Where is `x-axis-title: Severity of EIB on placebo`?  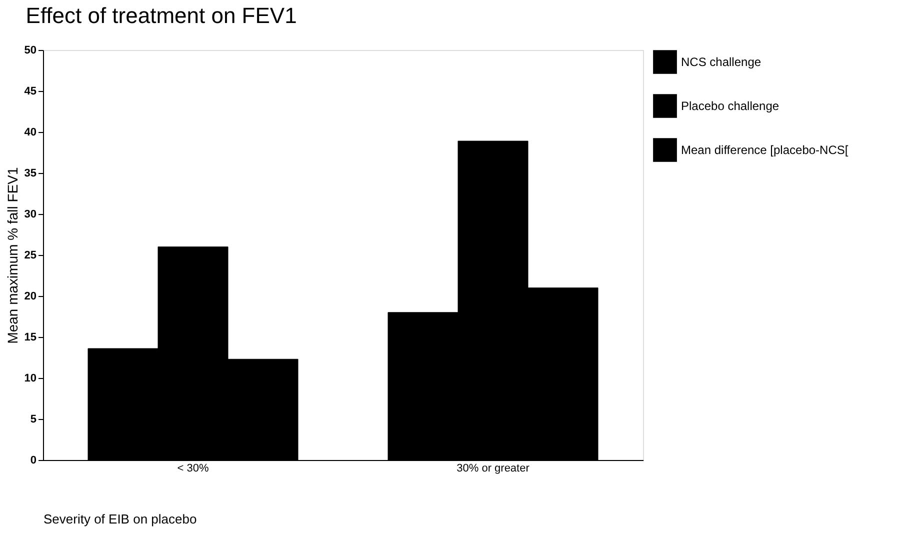 x-axis-title: Severity of EIB on placebo is located at coordinates (120, 519).